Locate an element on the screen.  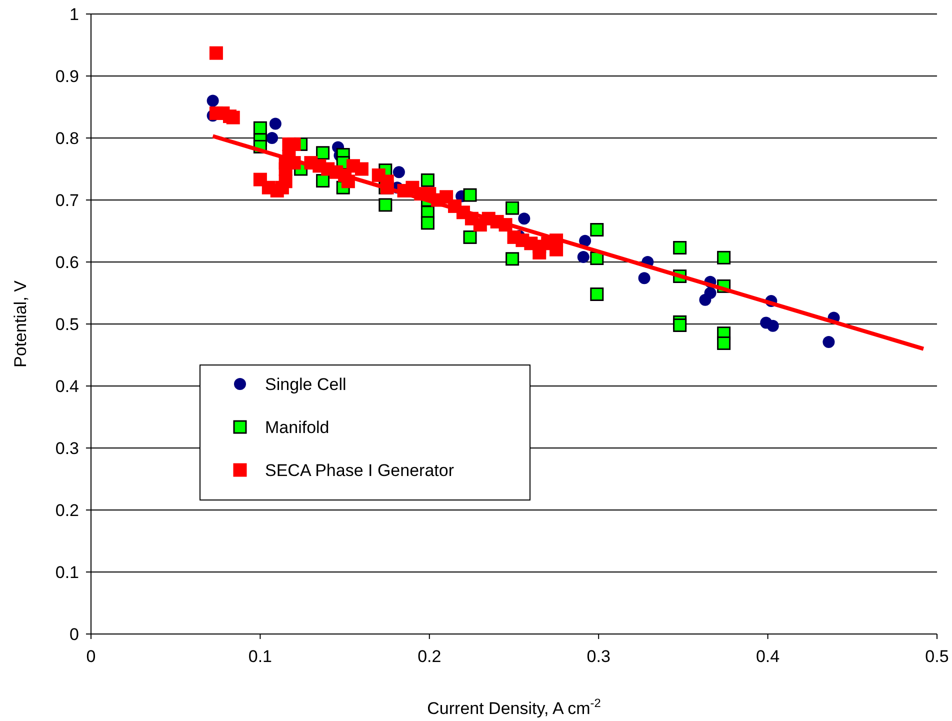
y-tick-label: 0.8 is located at coordinates (67, 138).